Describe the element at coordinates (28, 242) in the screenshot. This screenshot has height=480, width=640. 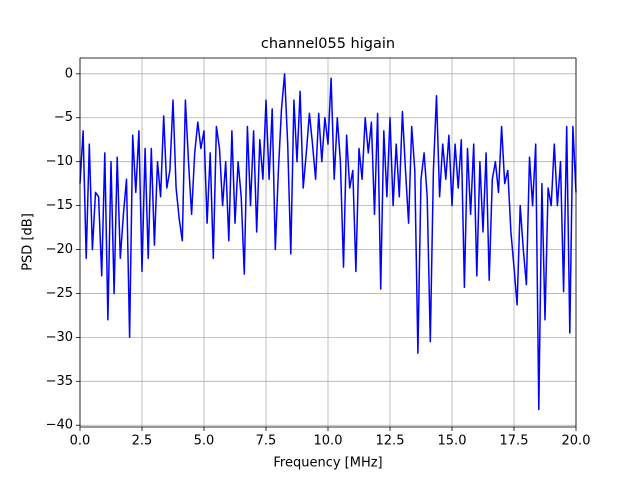
I see `y-axis-label: PSD [dB]` at that location.